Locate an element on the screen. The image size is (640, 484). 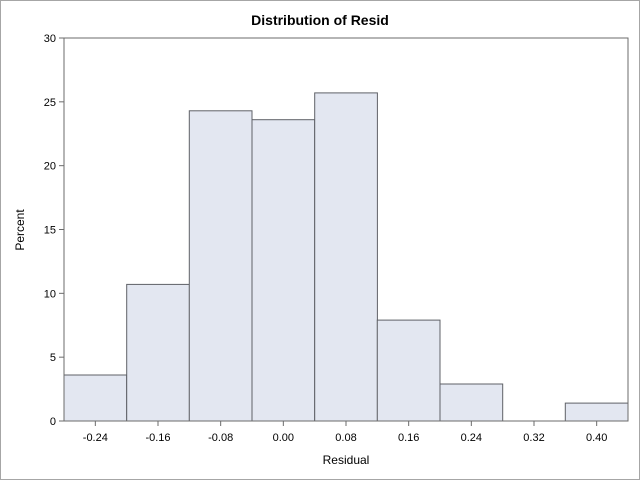
x-tick-label: -0.08 is located at coordinates (220, 438).